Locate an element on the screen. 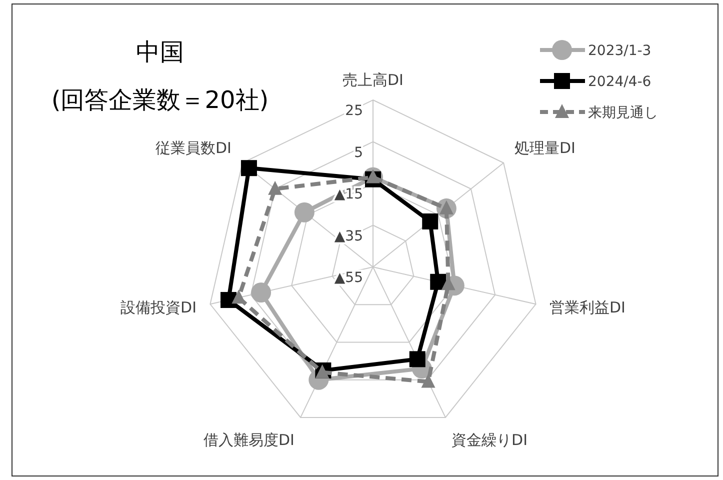 This screenshot has width=723, height=480. spoke-label: 売上高DI is located at coordinates (373, 80).